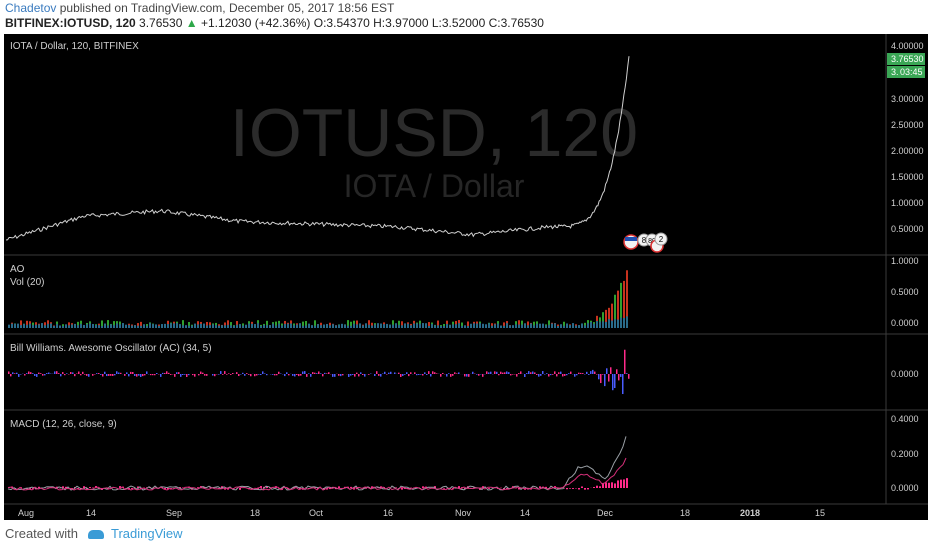 Image resolution: width=932 pixels, height=550 pixels. Describe the element at coordinates (905, 292) in the screenshot. I see `ao-axis: 1.0000 0.5000 0.0000` at that location.